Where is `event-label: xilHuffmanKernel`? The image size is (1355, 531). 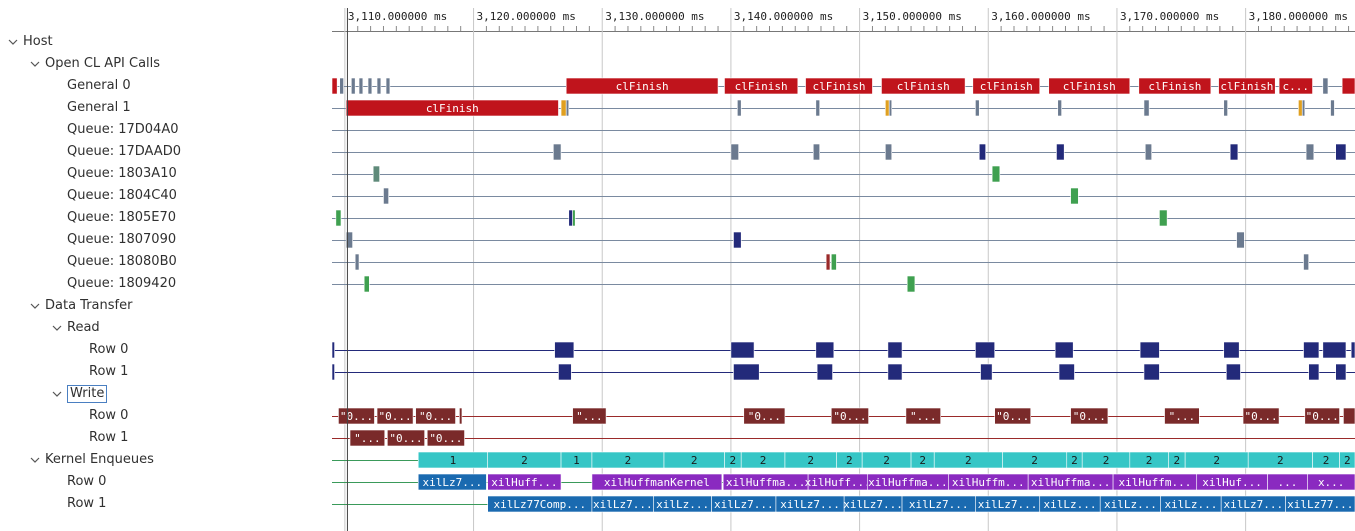 event-label: xilHuffmanKernel is located at coordinates (657, 482).